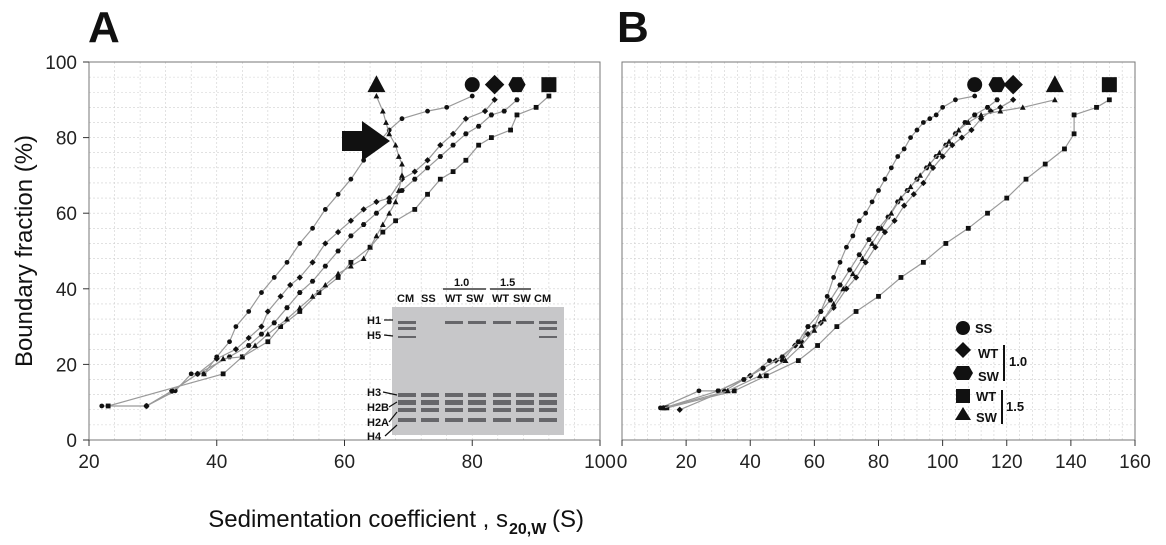  I want to click on gel-band-pointer, so click(388, 335).